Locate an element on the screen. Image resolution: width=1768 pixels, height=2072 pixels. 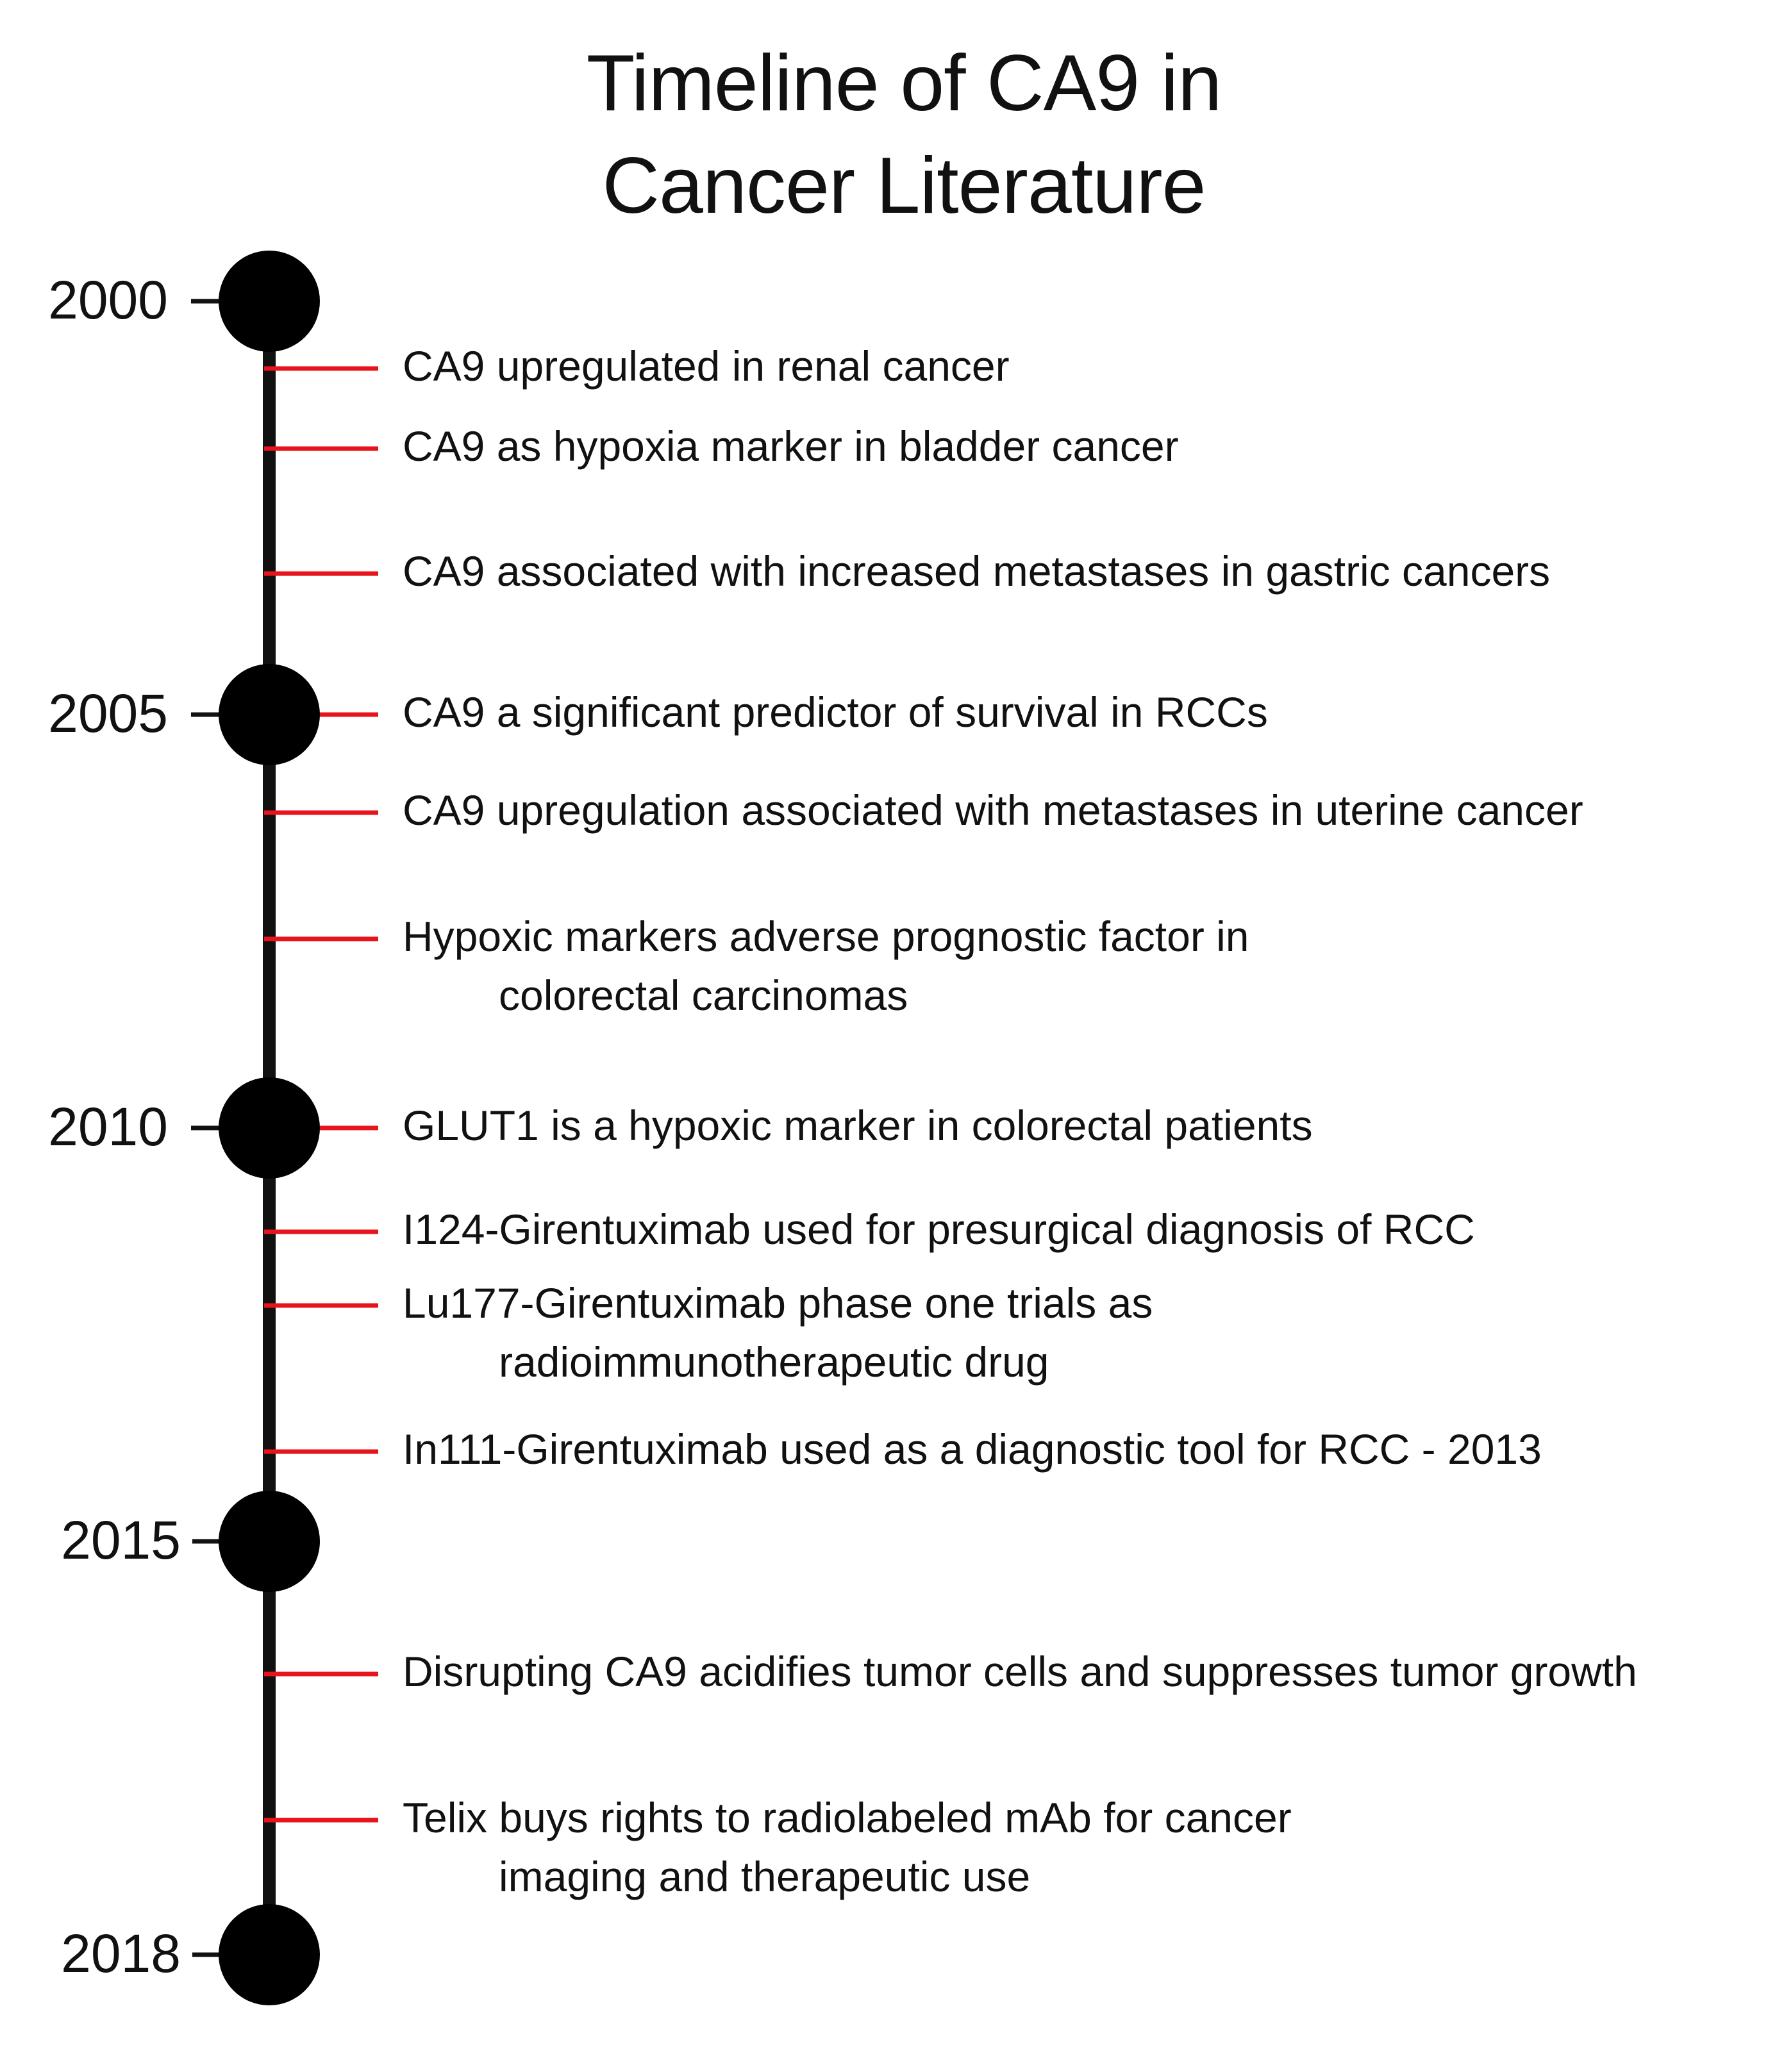
event-text: CA9 upregulated in renal cancer is located at coordinates (707, 366).